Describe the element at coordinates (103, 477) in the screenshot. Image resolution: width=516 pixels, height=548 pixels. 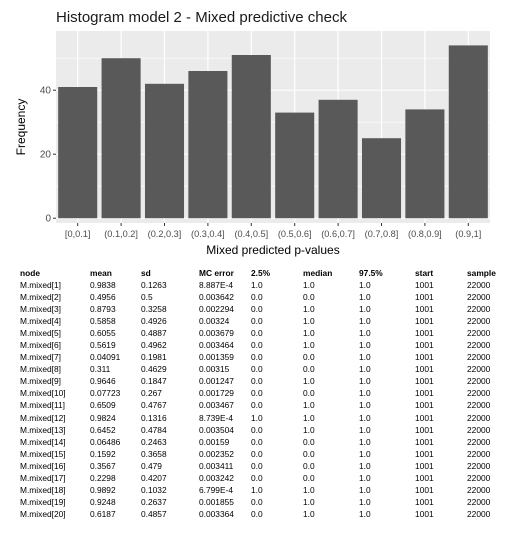
I see `table-cell: 0.2298` at that location.